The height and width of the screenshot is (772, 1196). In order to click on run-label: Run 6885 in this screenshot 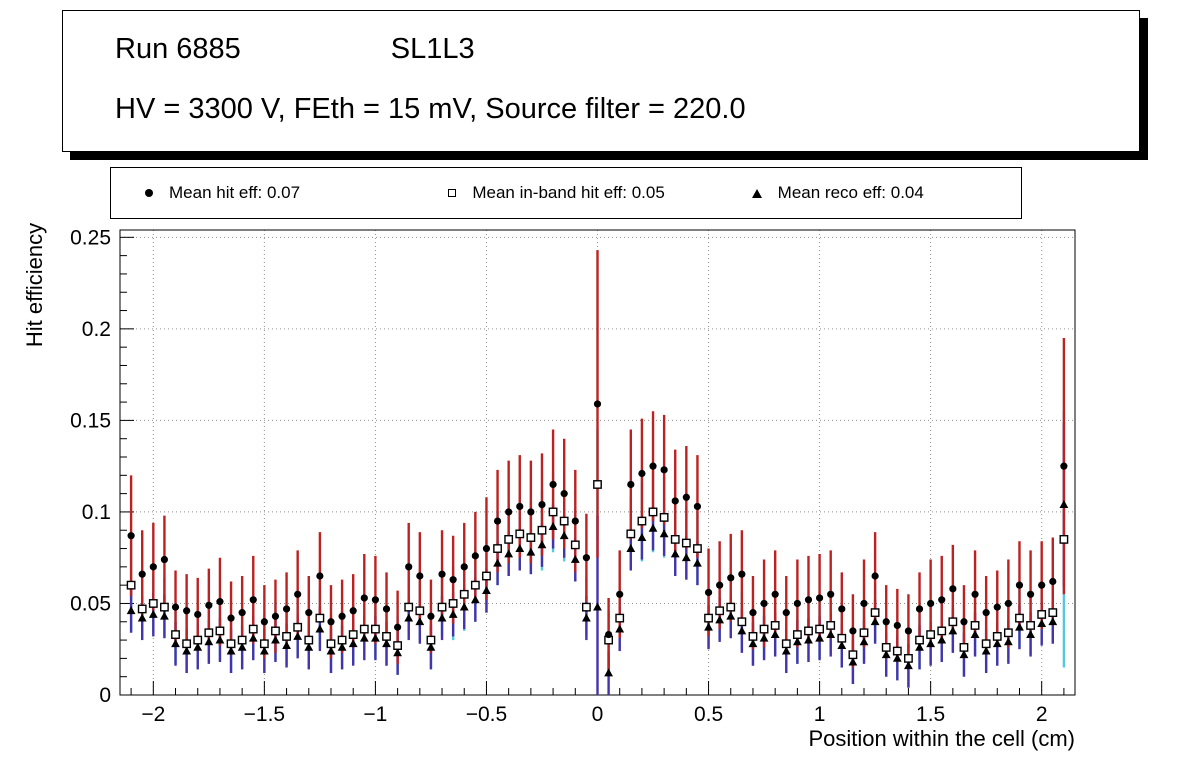, I will do `click(178, 49)`.